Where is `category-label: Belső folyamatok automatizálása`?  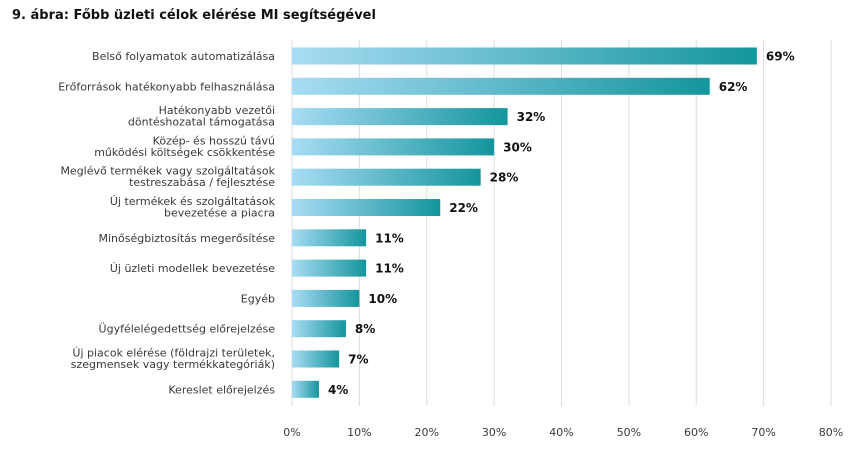 category-label: Belső folyamatok automatizálása is located at coordinates (183, 56).